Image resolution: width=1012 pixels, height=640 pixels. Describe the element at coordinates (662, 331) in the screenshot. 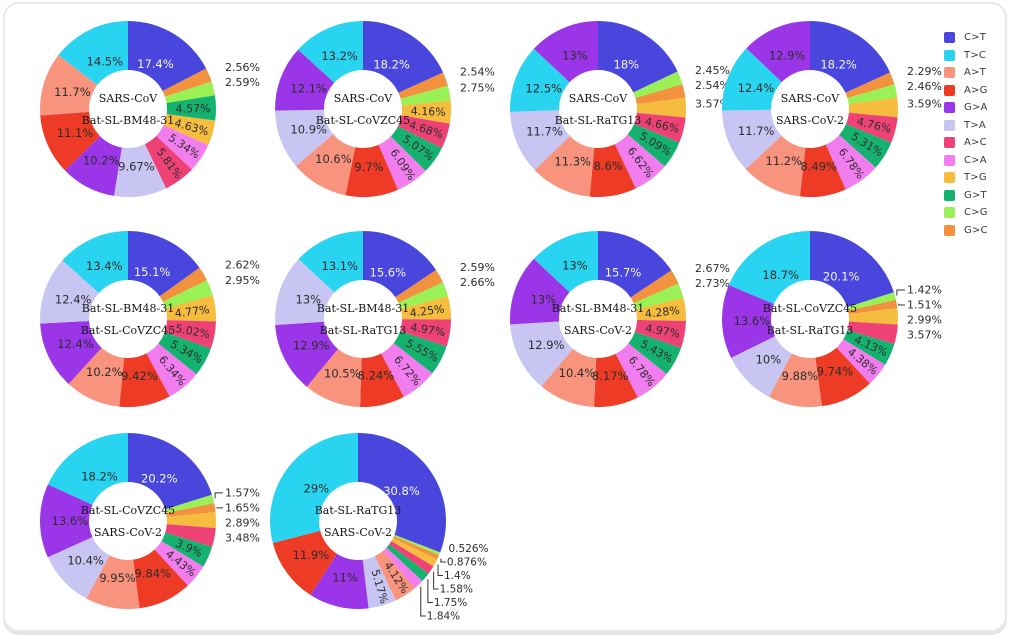

I see `slice-label: 4.97%` at that location.